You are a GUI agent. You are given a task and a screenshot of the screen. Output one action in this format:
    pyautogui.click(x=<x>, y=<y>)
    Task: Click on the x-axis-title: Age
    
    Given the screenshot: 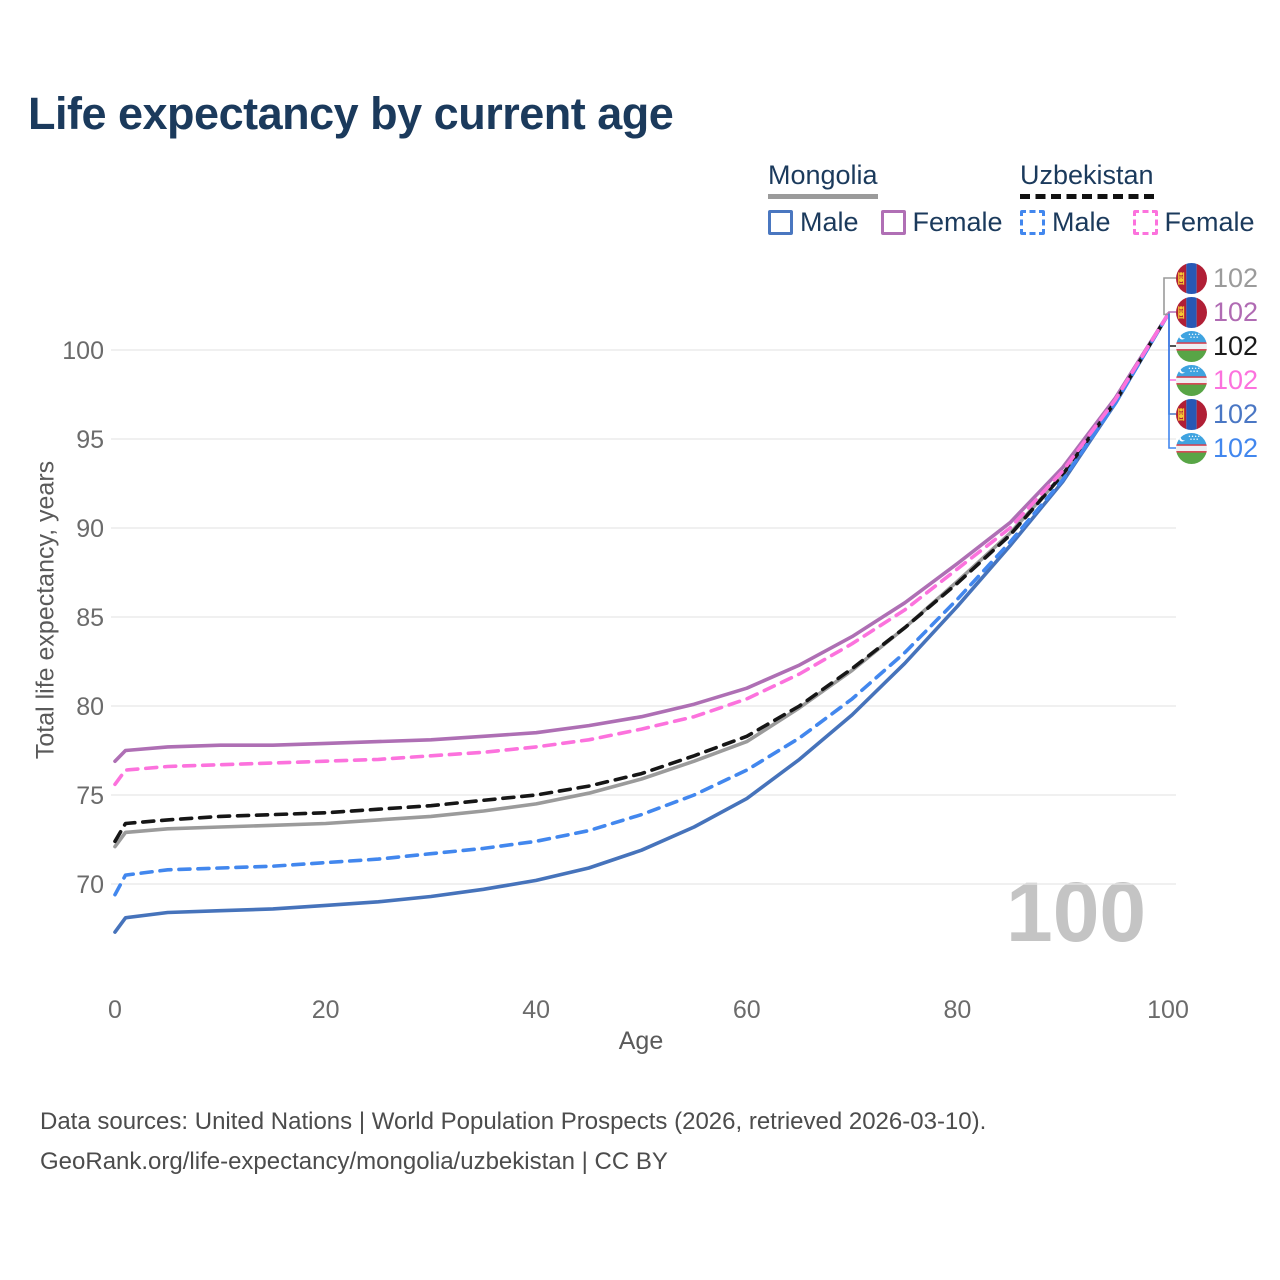 What is the action you would take?
    pyautogui.click(x=641, y=1041)
    